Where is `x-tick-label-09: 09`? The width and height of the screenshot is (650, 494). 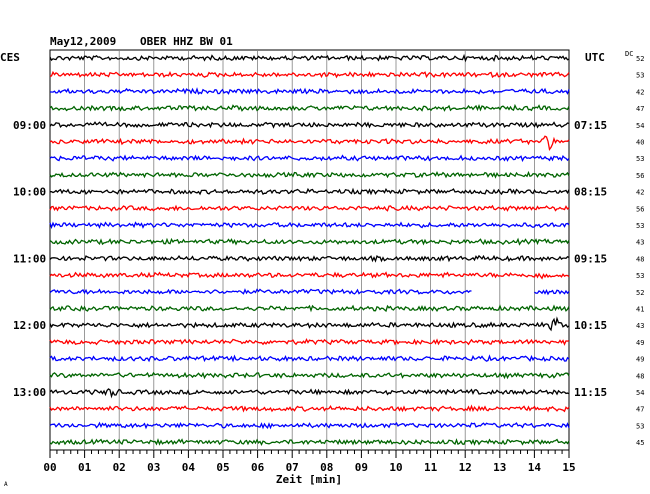 x-tick-label-09: 09 is located at coordinates (361, 467).